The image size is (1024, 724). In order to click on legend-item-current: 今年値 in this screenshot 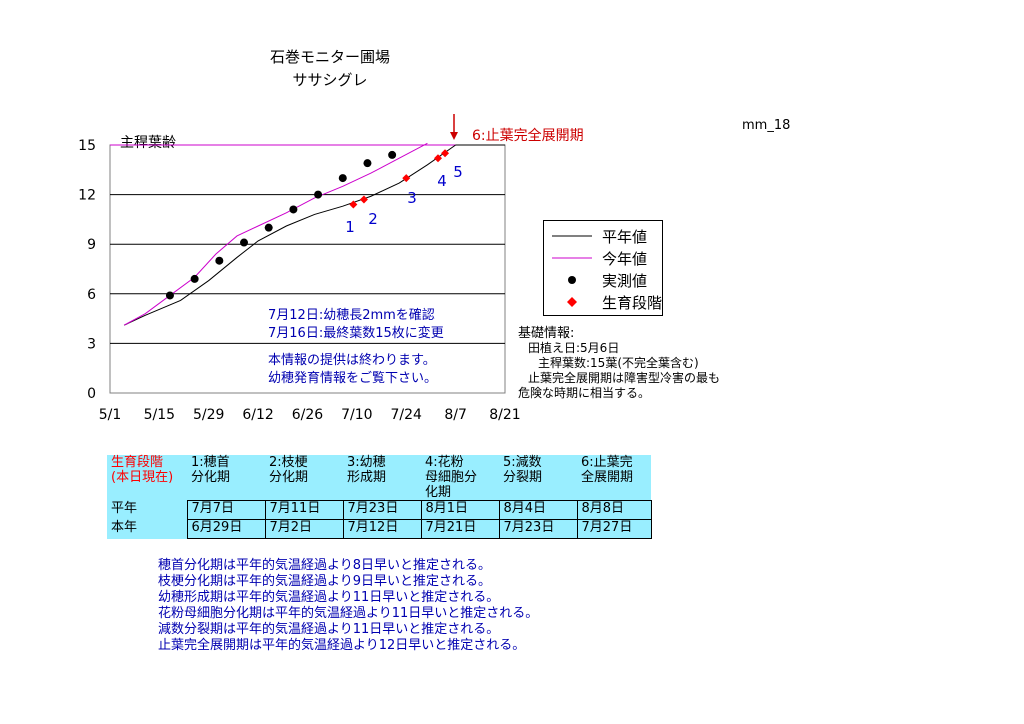, I will do `click(603, 258)`.